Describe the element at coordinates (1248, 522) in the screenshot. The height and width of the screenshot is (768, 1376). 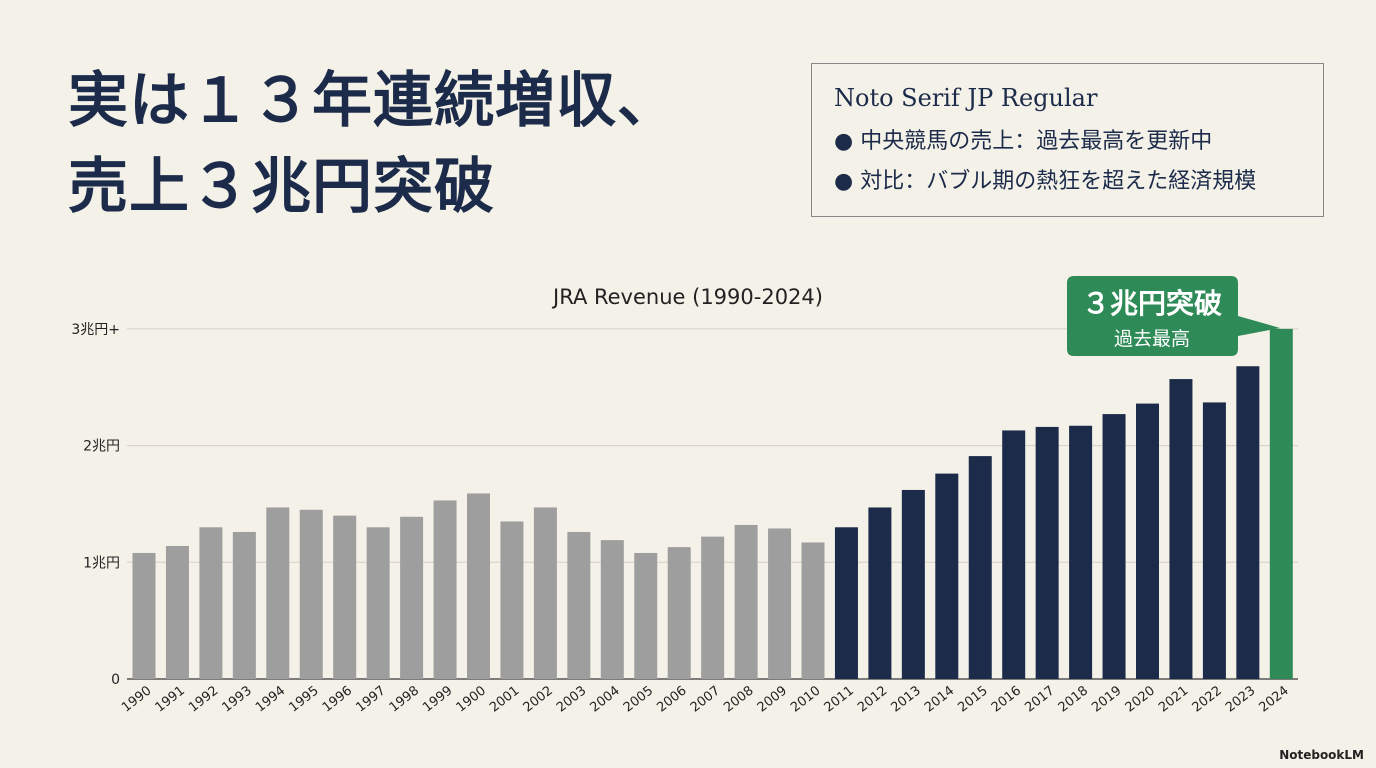
I see `bar-2023` at that location.